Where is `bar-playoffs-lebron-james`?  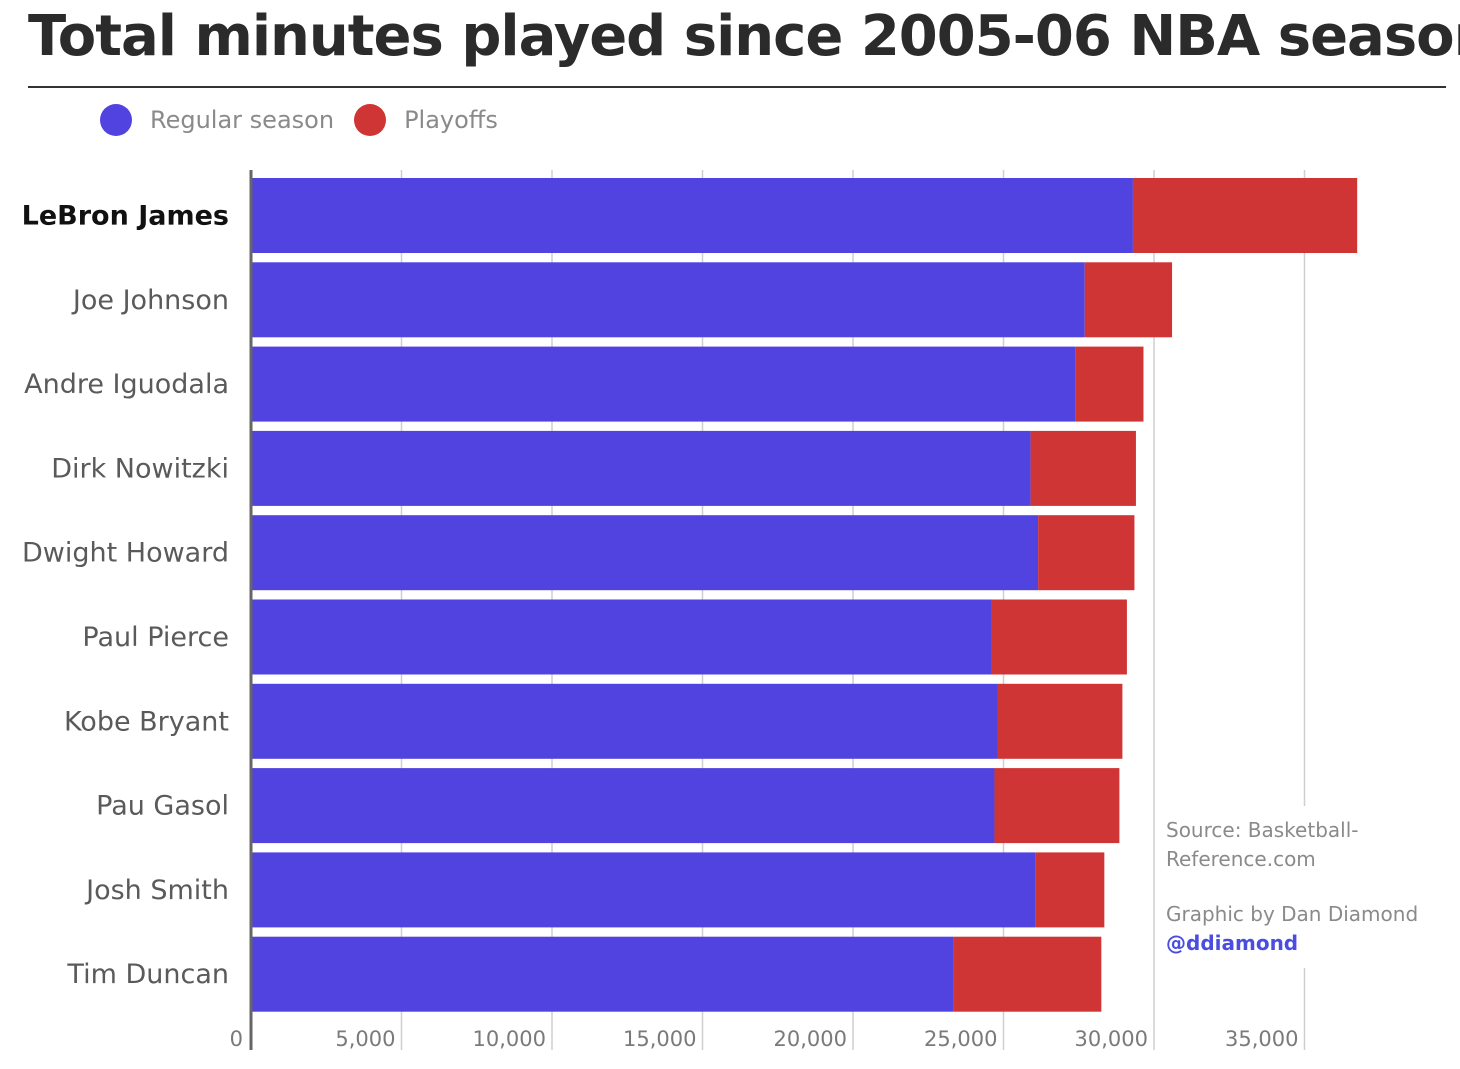 bar-playoffs-lebron-james is located at coordinates (1245, 215).